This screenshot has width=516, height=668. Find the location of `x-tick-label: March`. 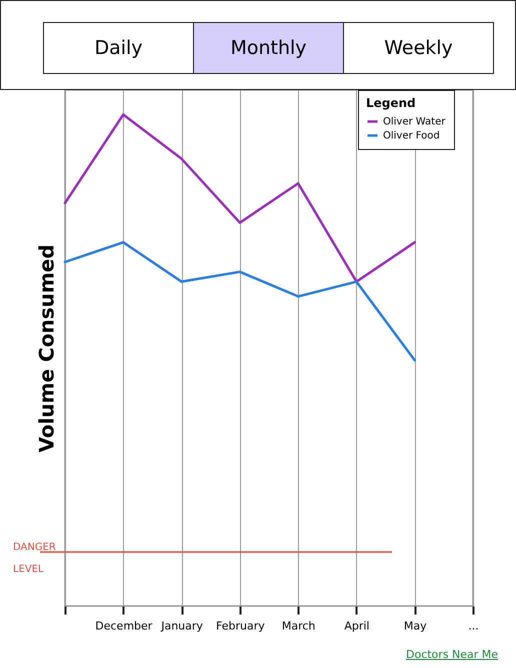

x-tick-label: March is located at coordinates (299, 626).